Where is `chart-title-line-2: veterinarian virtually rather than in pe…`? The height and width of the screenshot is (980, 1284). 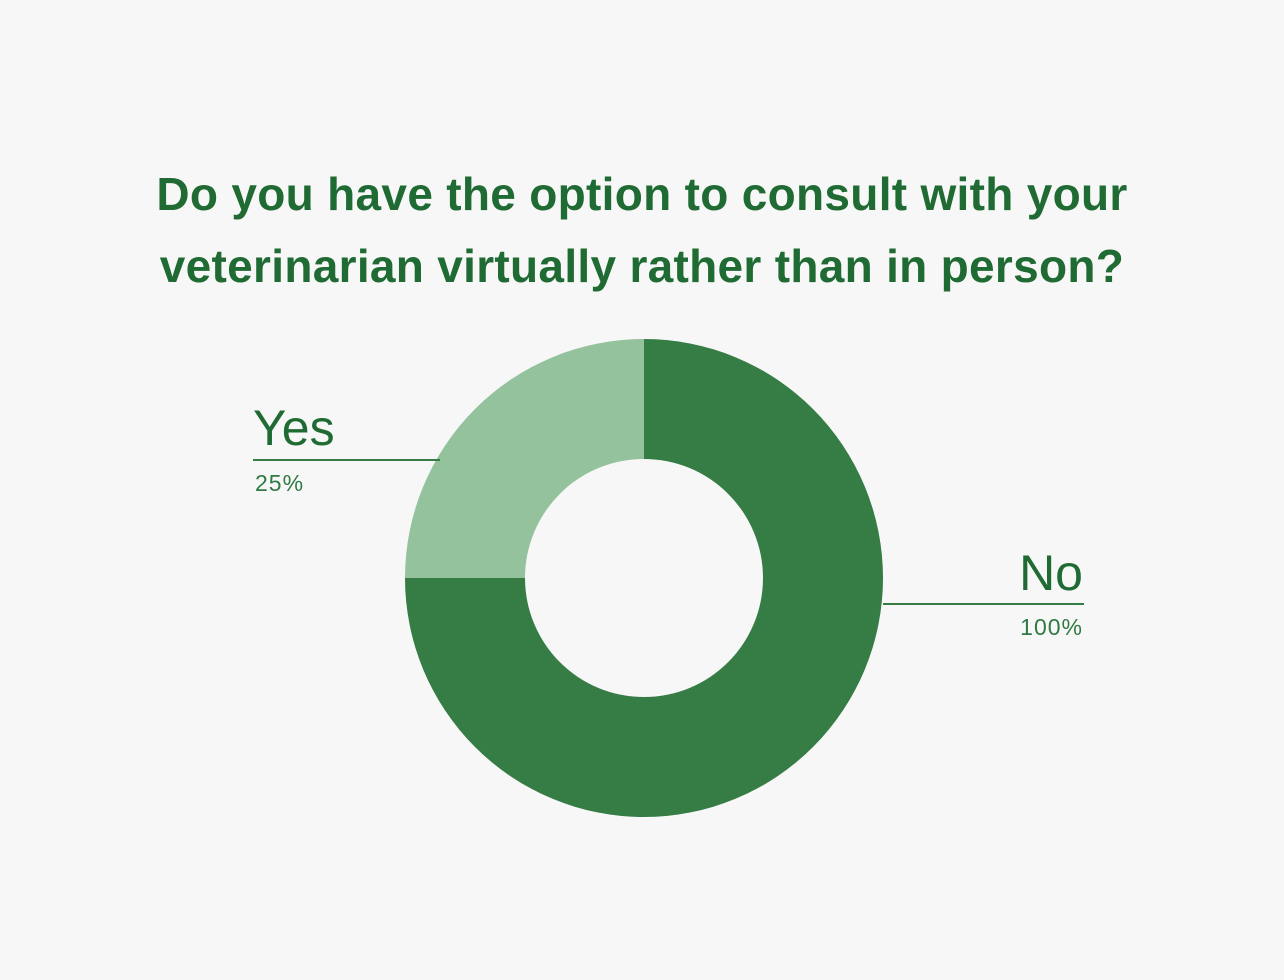
chart-title-line-2: veterinarian virtually rather than in pe… is located at coordinates (642, 266).